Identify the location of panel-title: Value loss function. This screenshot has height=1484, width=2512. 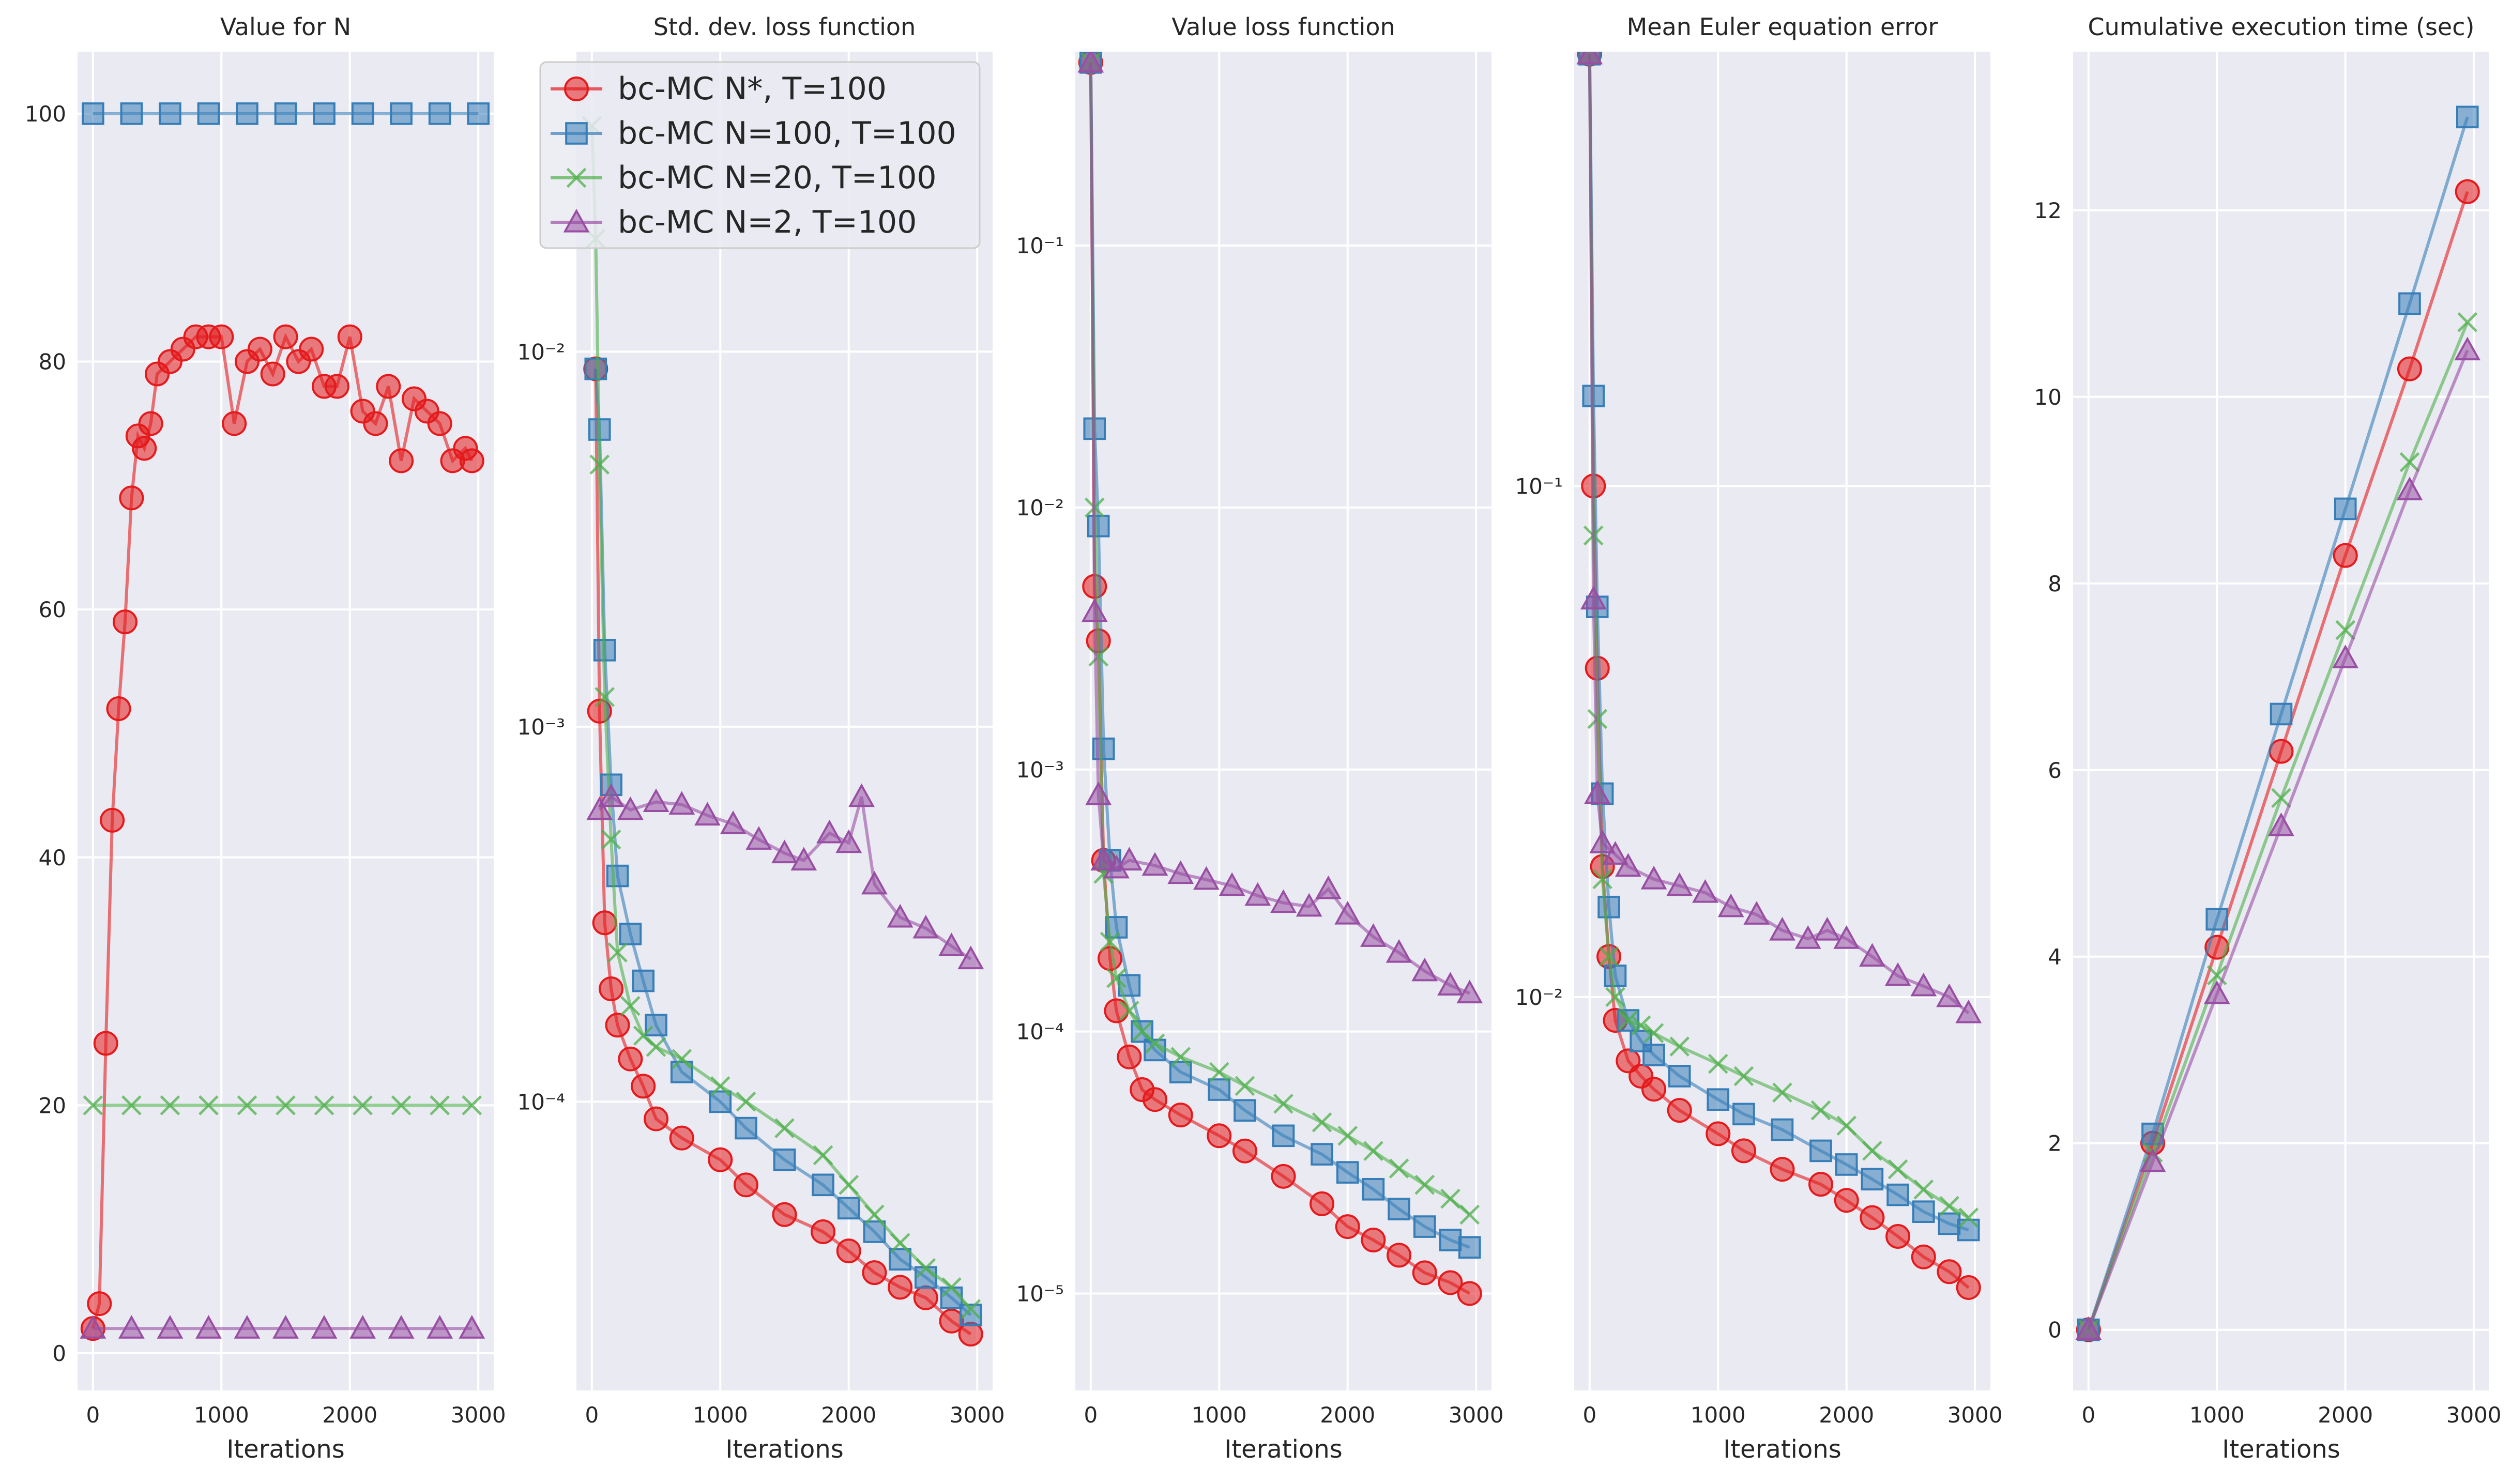
(1283, 27).